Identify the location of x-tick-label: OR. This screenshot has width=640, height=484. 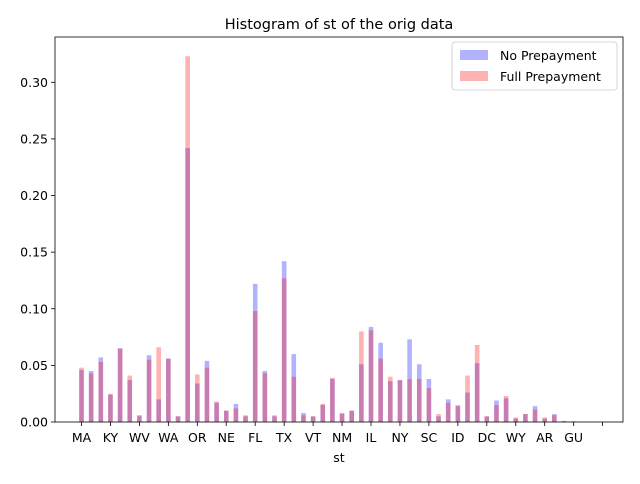
(197, 437).